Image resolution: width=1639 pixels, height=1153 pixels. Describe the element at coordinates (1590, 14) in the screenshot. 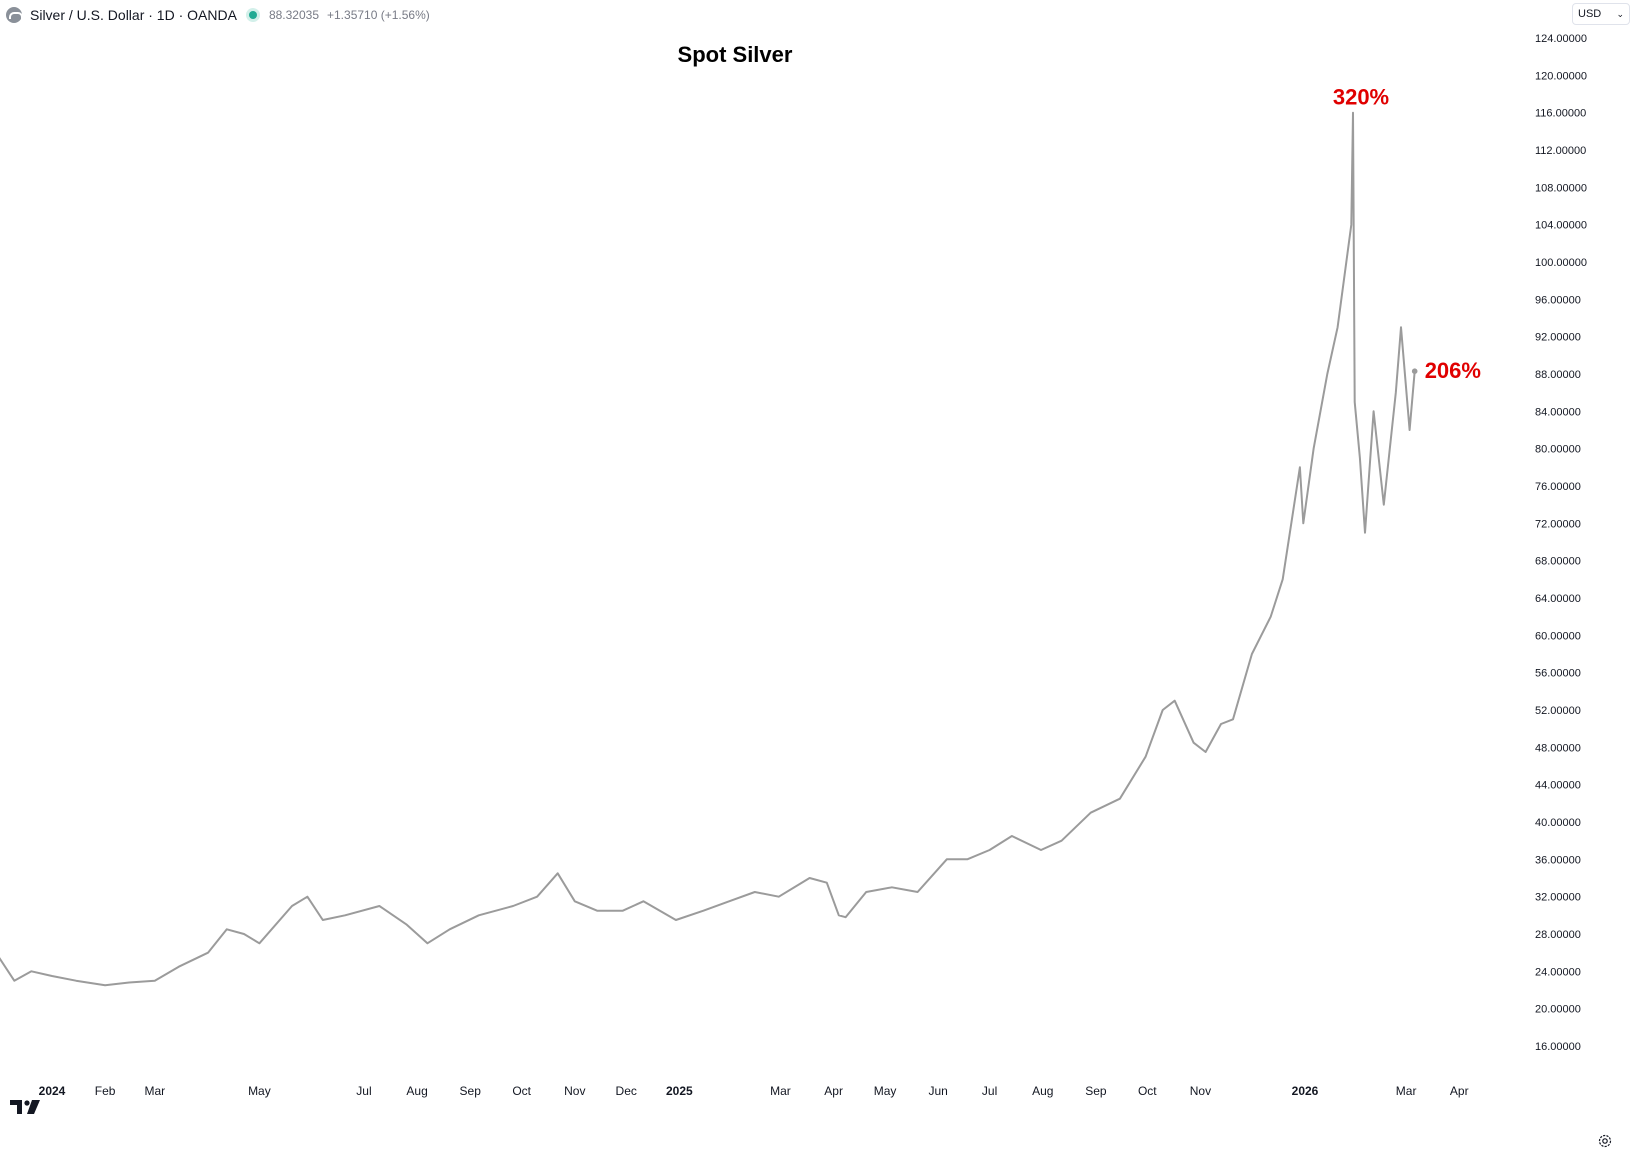

I see `currency-value: USD` at that location.